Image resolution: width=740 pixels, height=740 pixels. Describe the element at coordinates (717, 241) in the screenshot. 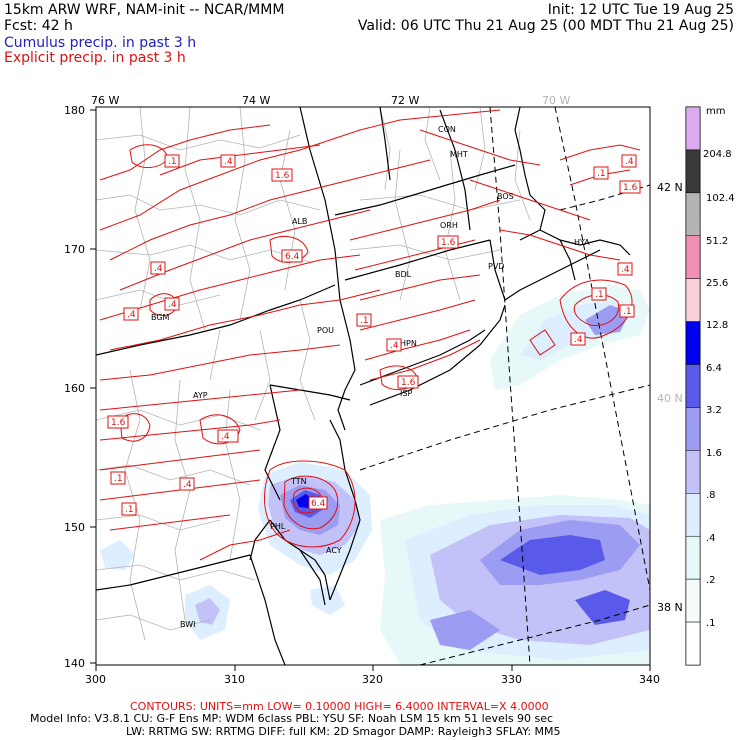

I see `colorbar-level: 51.2` at that location.